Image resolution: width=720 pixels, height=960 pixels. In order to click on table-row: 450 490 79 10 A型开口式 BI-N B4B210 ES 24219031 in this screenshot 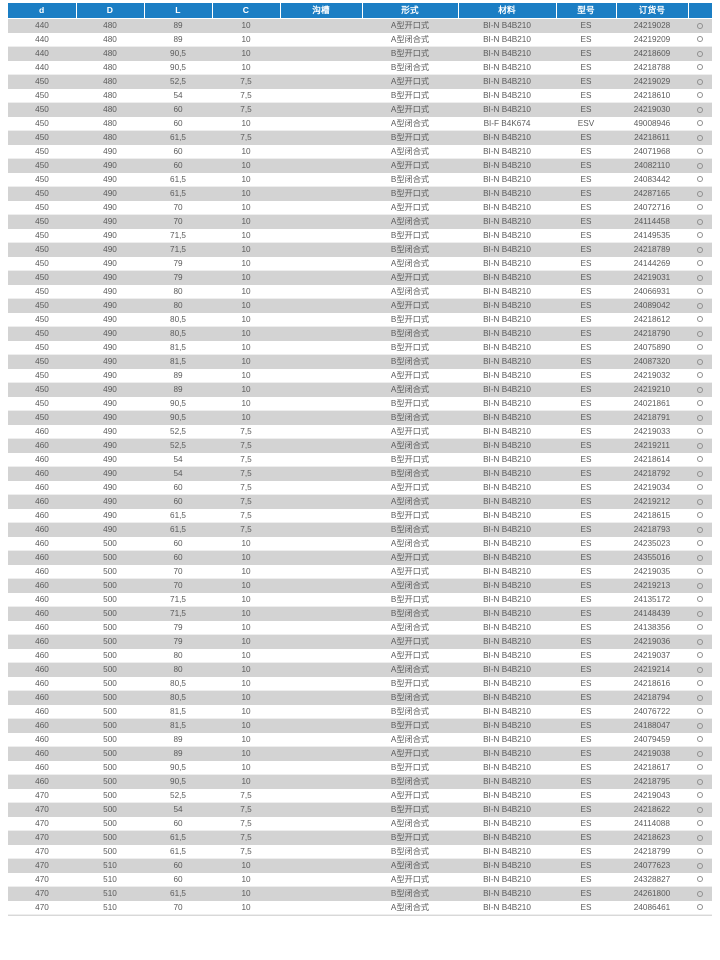, I will do `click(360, 277)`.